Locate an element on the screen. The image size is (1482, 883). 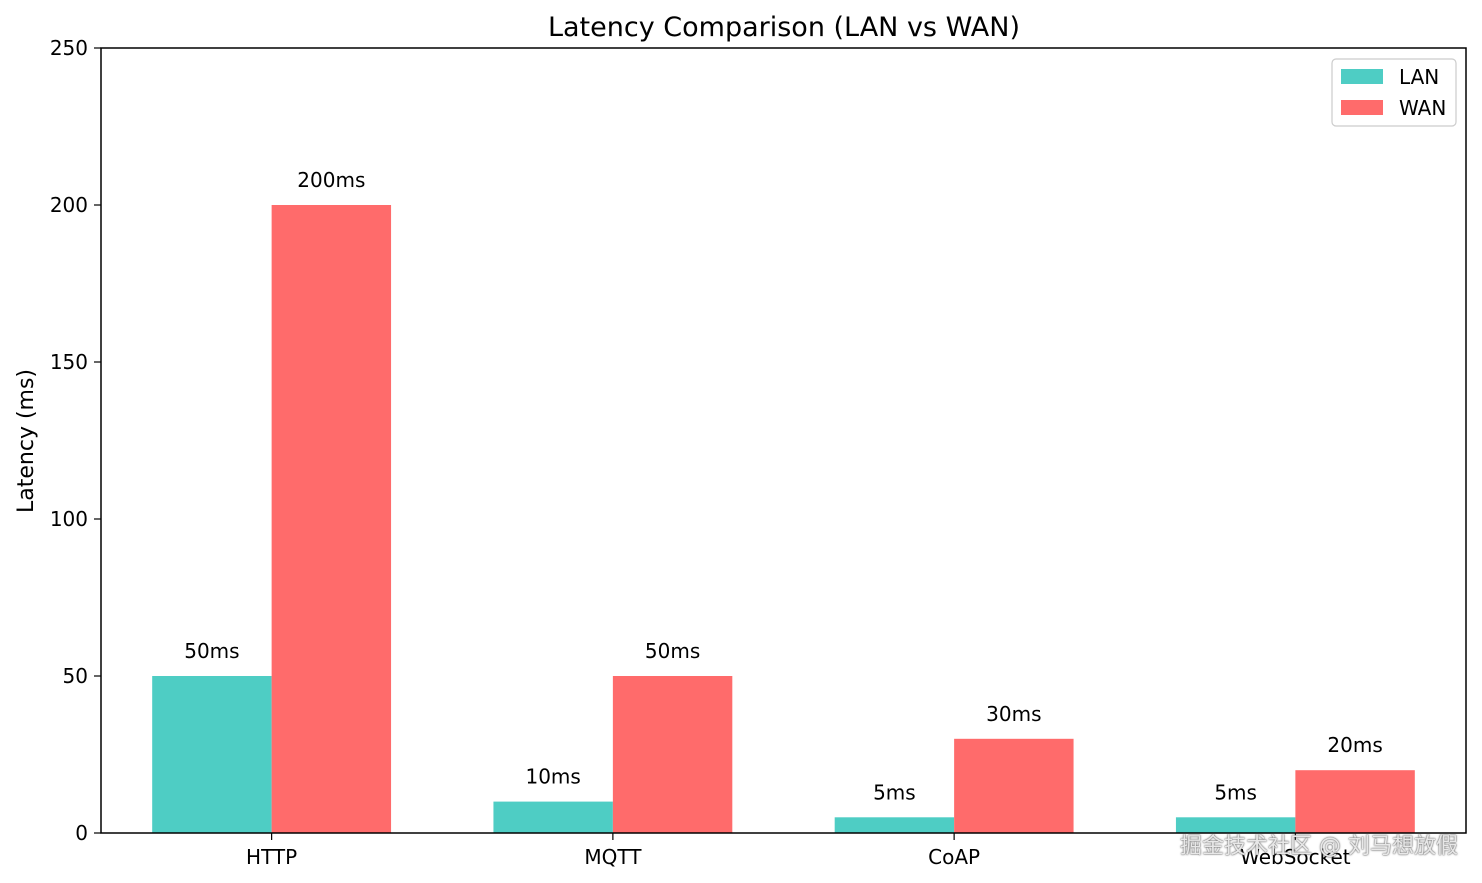
y-tick-label: 250 is located at coordinates (69, 48).